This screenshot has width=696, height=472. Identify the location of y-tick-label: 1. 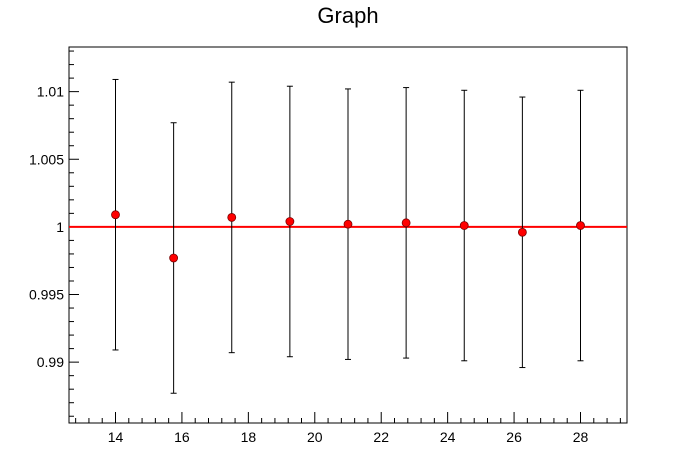
(60, 227).